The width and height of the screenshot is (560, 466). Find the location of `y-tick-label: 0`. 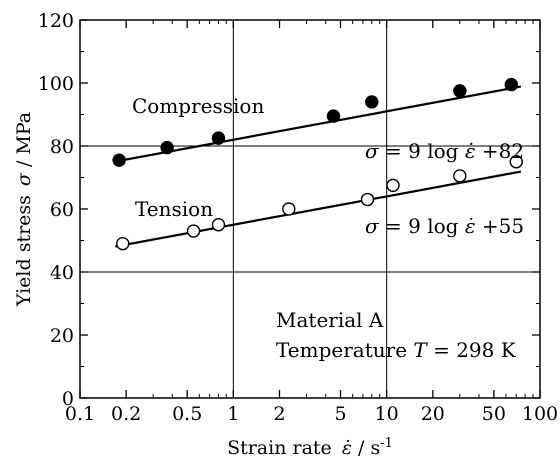

y-tick-label: 0 is located at coordinates (68, 399).